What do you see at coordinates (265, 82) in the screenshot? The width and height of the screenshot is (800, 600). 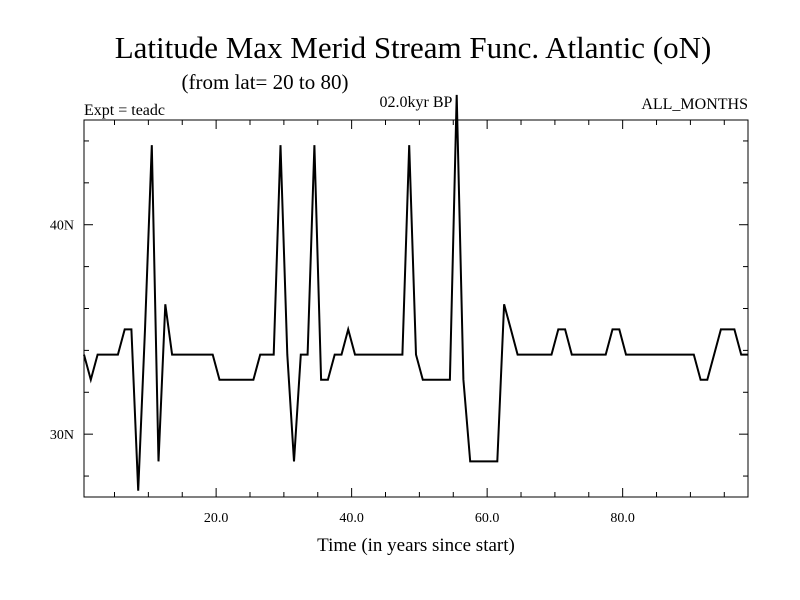 I see `chart-subtitle: (from lat= 20 to 80)` at bounding box center [265, 82].